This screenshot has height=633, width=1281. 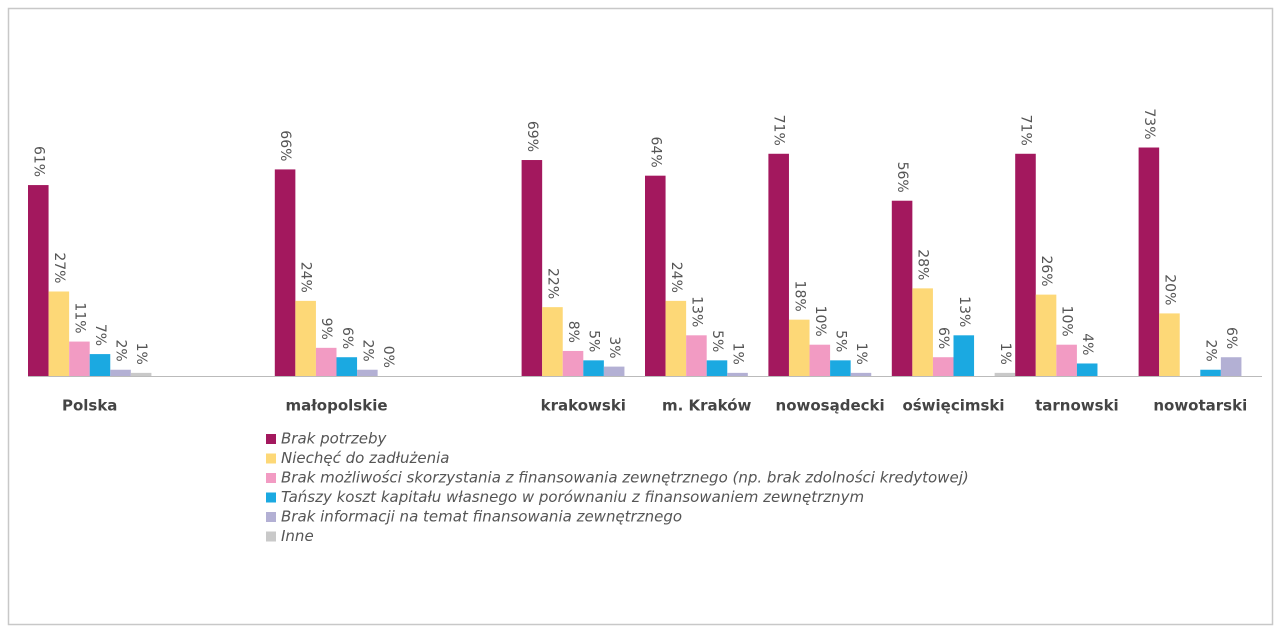 What do you see at coordinates (59, 267) in the screenshot?
I see `value-label: 27%` at bounding box center [59, 267].